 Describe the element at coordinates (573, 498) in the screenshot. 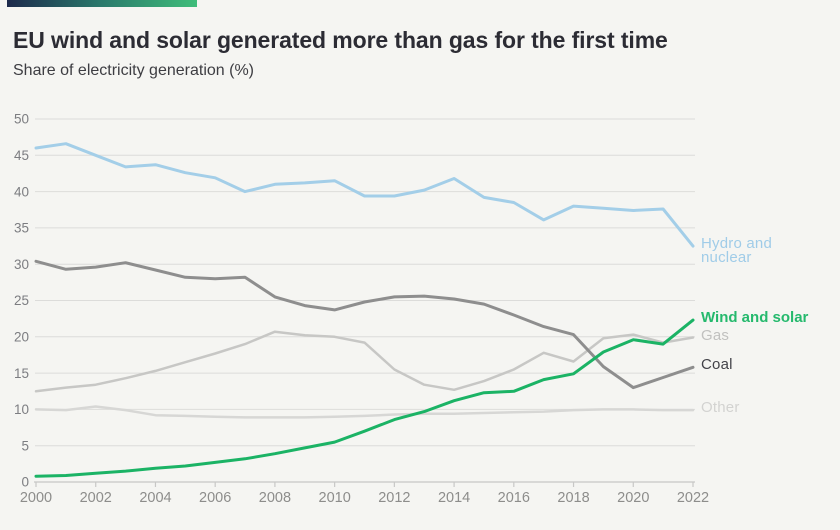

I see `x-tick-label-2018: 2018` at that location.